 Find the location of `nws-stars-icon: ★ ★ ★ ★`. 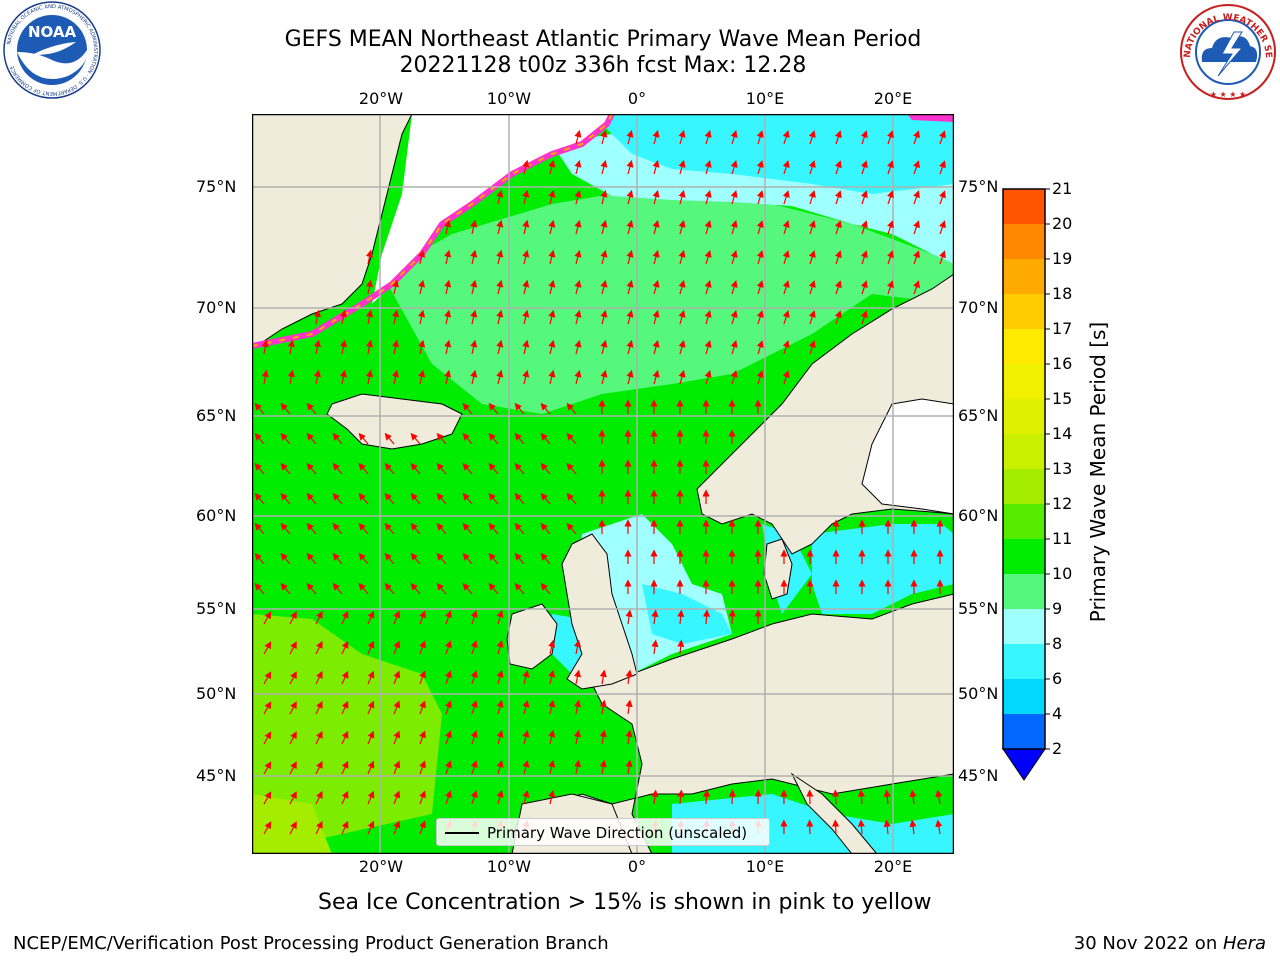

nws-stars-icon: ★ ★ ★ ★ is located at coordinates (1228, 94).